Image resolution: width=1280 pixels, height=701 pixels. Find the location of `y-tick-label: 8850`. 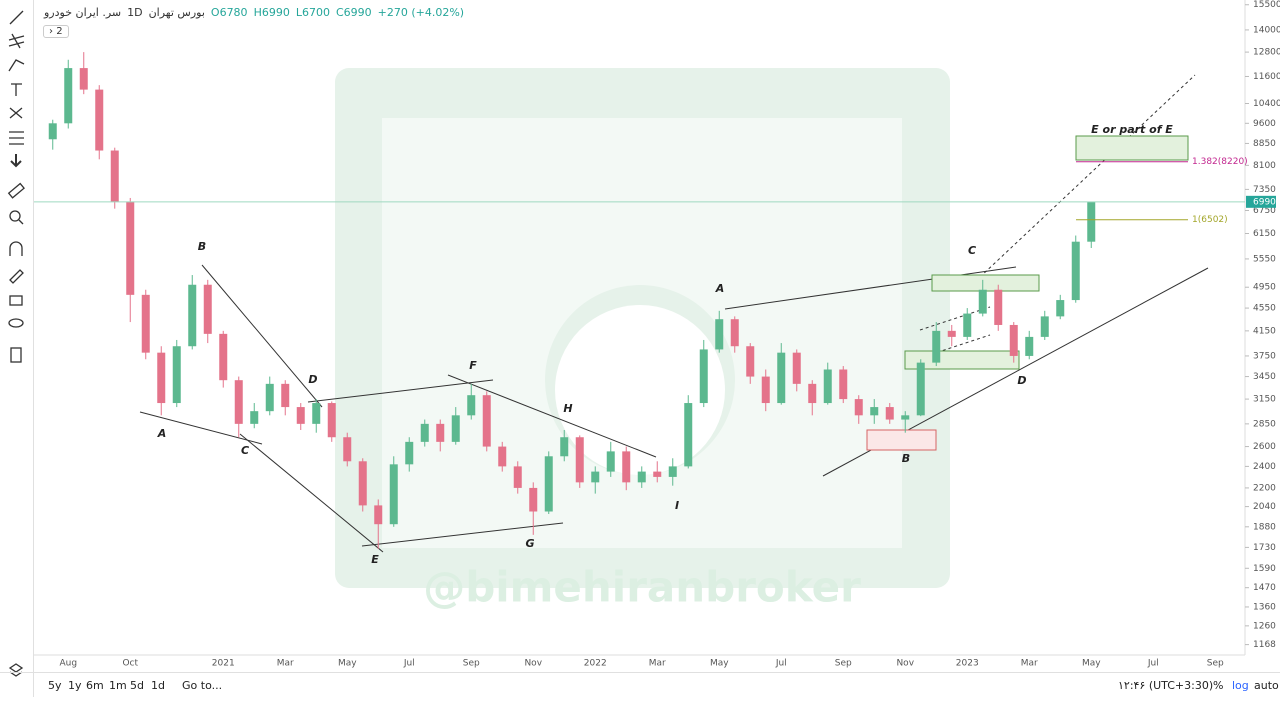

y-tick-label: 8850 is located at coordinates (1264, 144).